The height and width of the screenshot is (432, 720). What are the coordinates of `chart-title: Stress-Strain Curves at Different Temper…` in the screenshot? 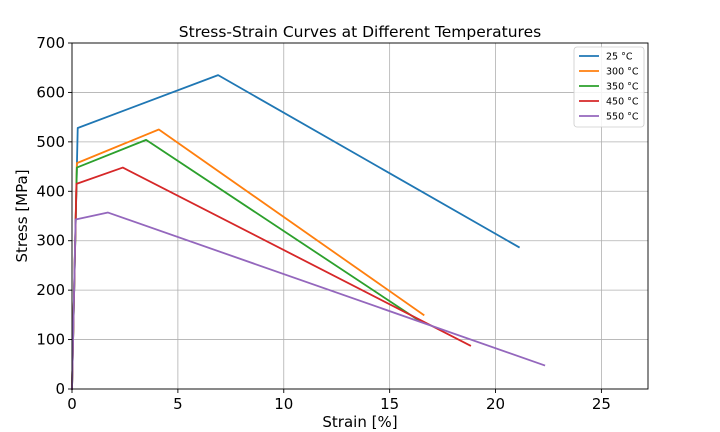 It's located at (360, 32).